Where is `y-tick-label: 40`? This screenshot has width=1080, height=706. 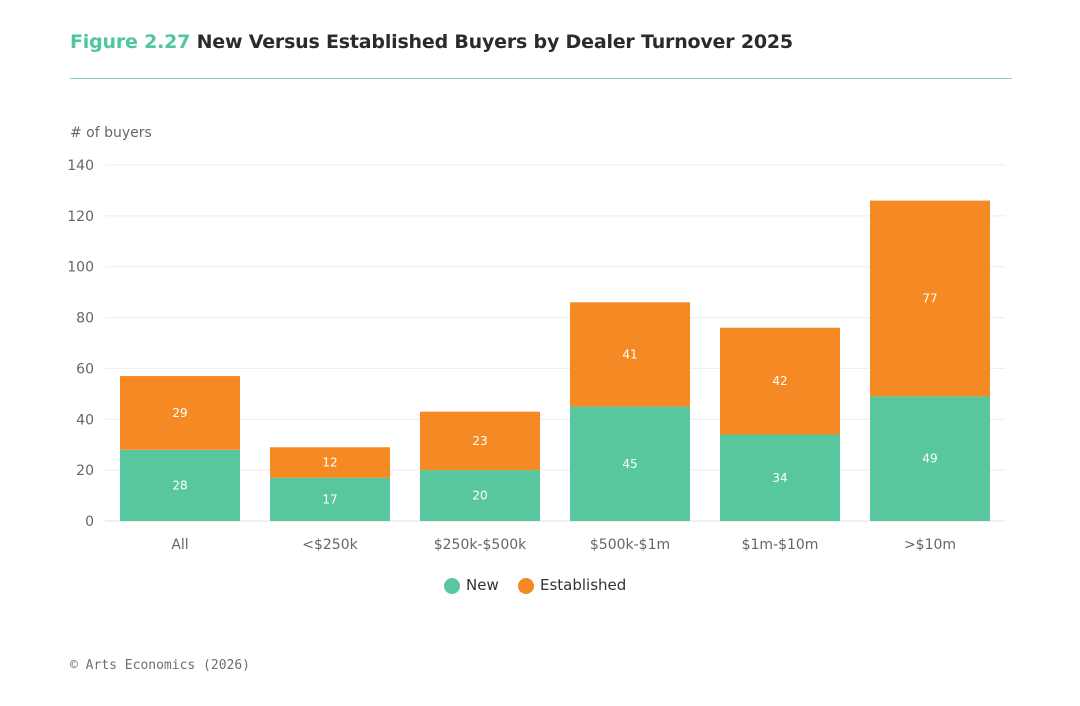 y-tick-label: 40 is located at coordinates (85, 420).